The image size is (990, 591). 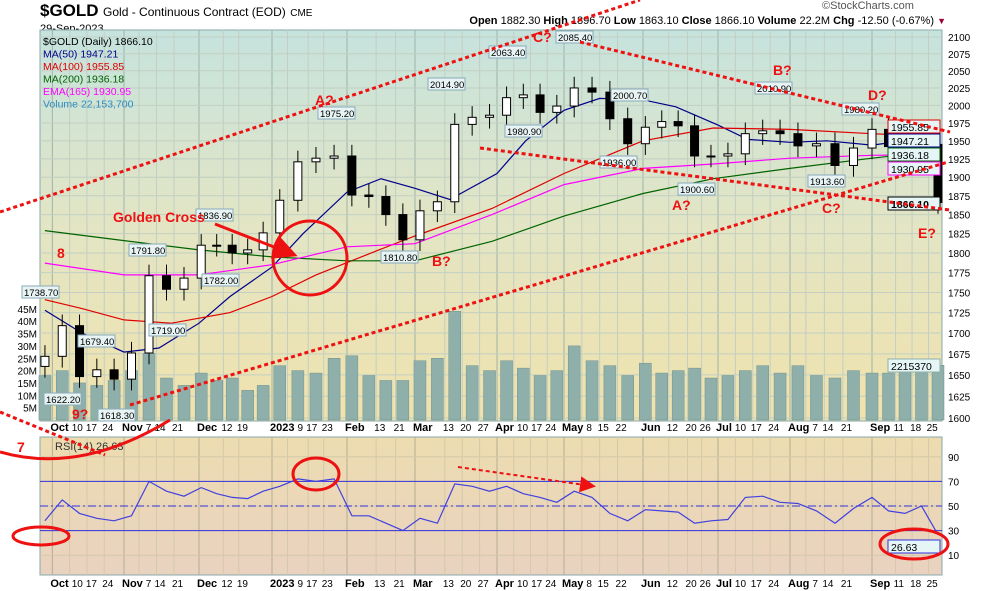 What do you see at coordinates (914, 365) in the screenshot?
I see `volume-tag-box` at bounding box center [914, 365].